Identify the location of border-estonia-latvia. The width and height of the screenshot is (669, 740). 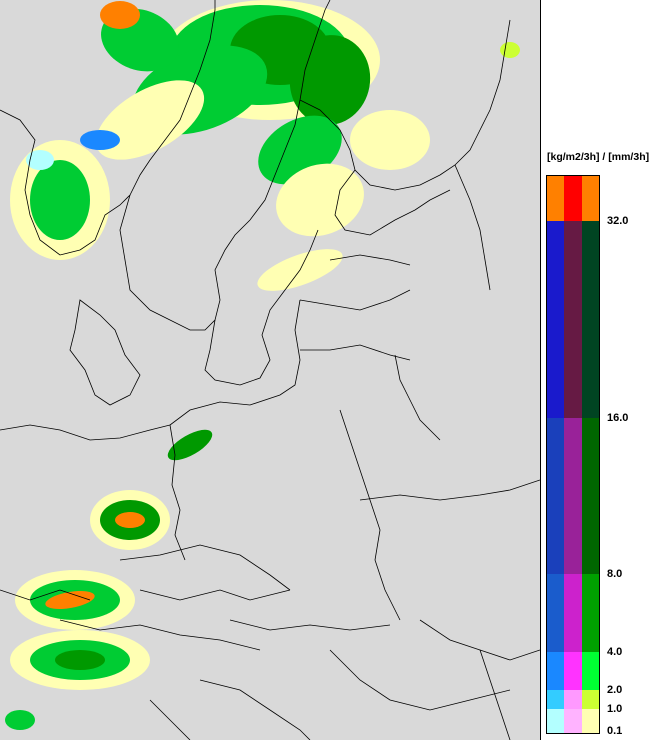
(355, 300).